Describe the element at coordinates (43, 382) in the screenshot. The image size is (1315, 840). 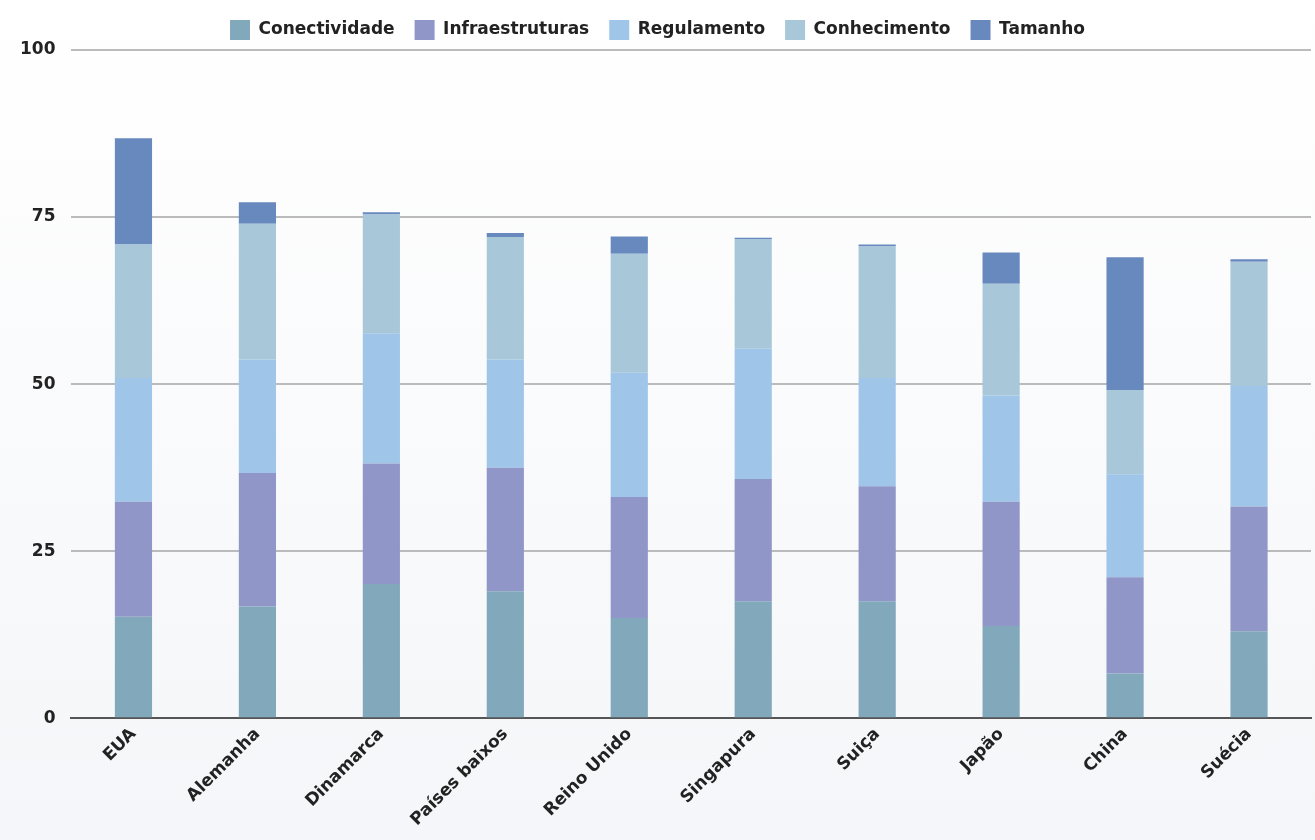
I see `y-tick-label: 50` at that location.